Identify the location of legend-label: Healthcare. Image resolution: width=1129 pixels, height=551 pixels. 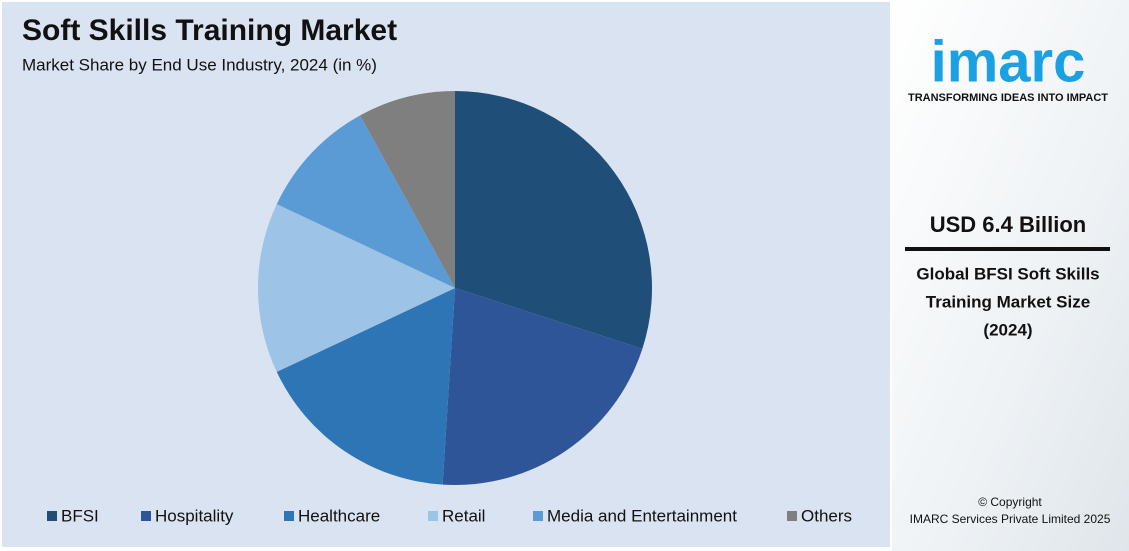
(339, 515).